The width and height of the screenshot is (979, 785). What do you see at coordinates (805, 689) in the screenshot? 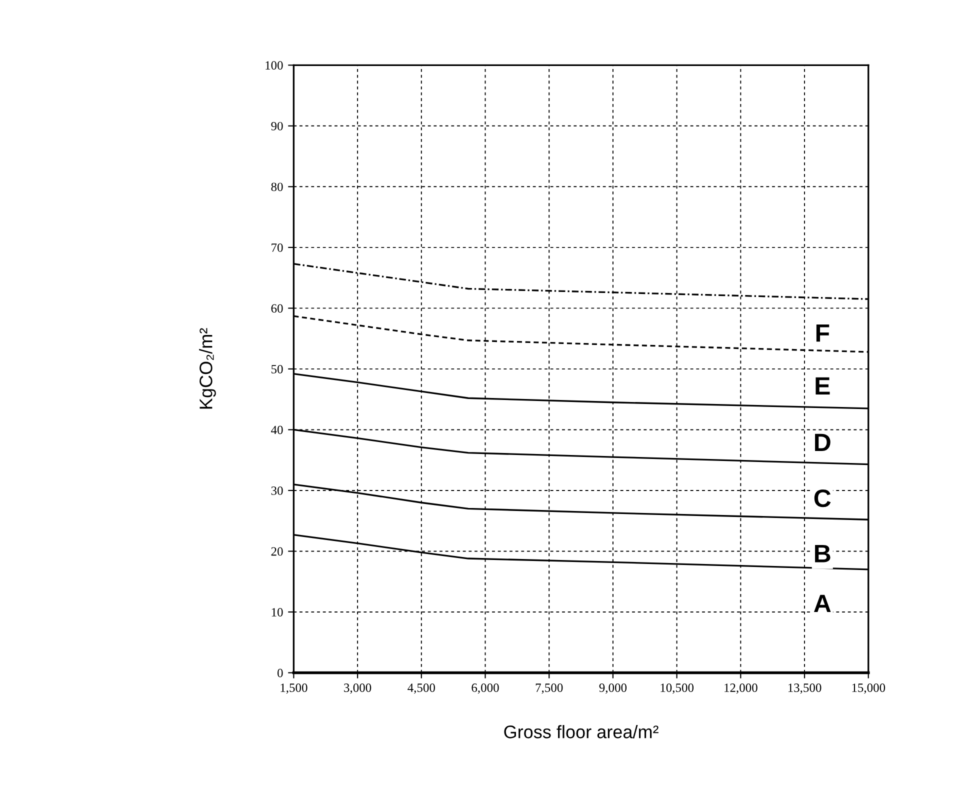
I see `x-tick-label: 13,500` at bounding box center [805, 689].